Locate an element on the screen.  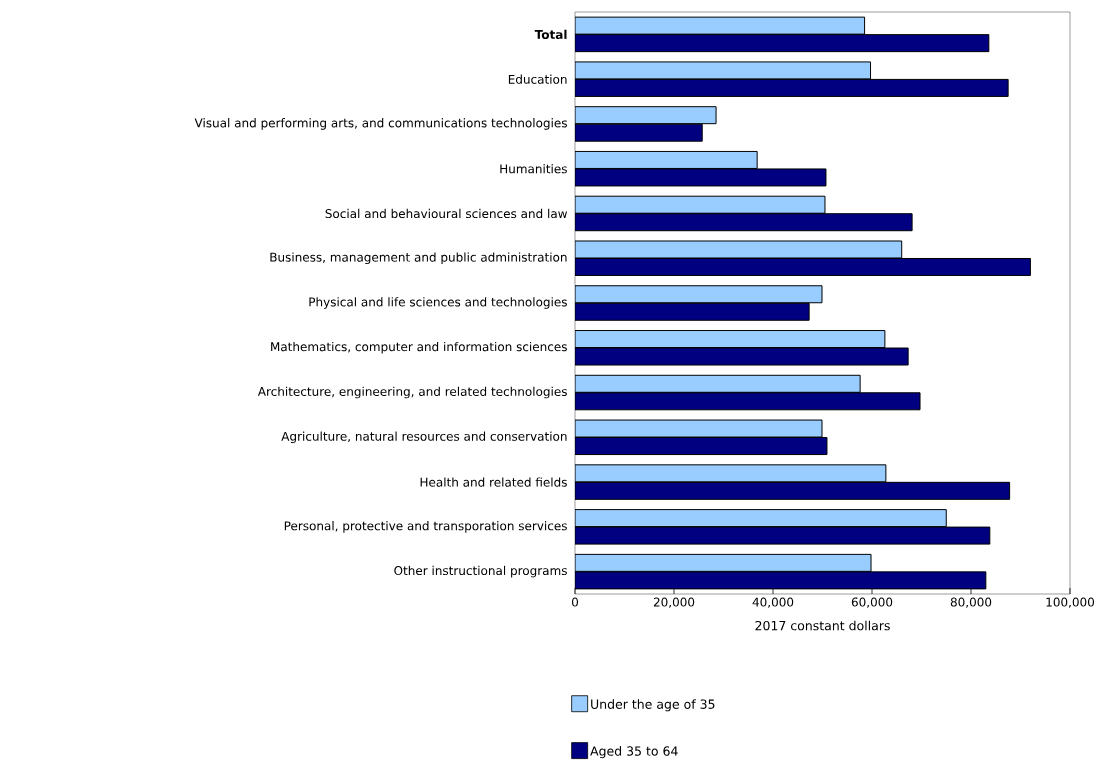
y-tick-label: Total is located at coordinates (550, 34).